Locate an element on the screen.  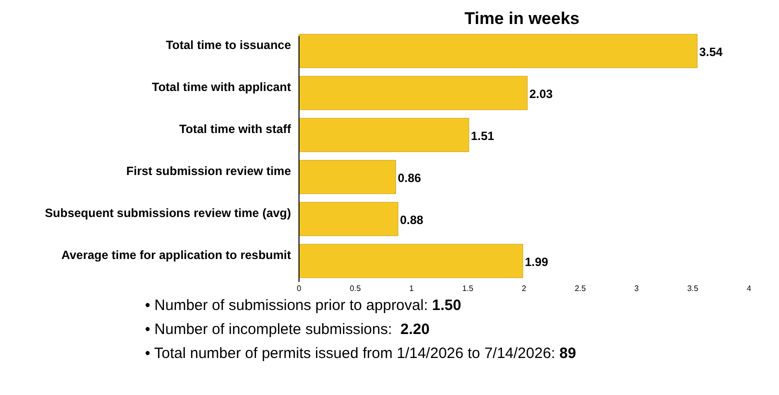
y-tick-label: Total time to issuance is located at coordinates (229, 45).